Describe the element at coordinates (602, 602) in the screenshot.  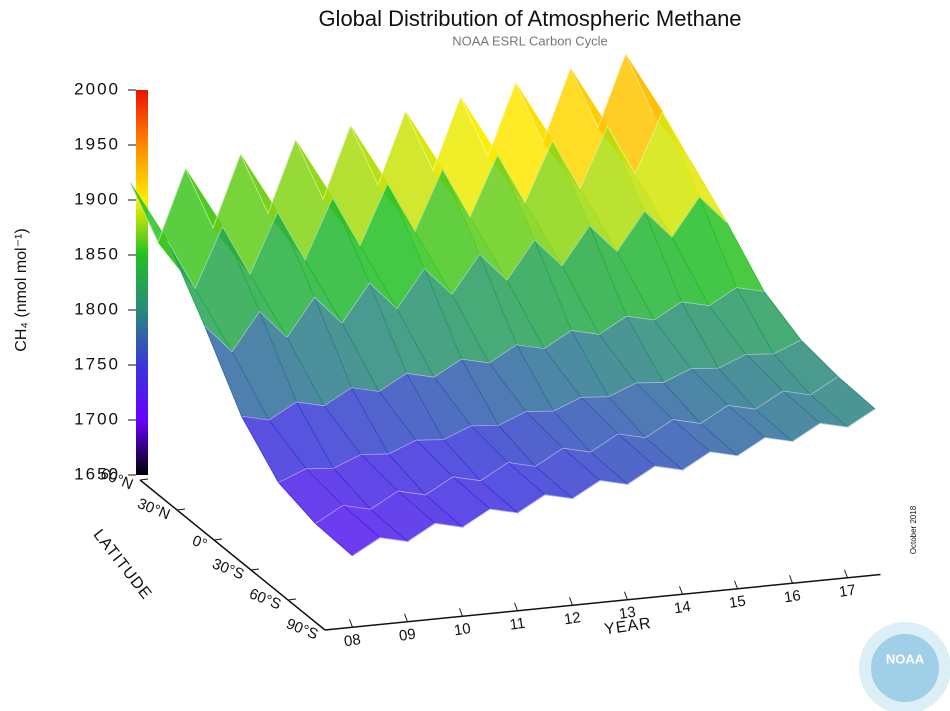
I see `x-axis-line` at that location.